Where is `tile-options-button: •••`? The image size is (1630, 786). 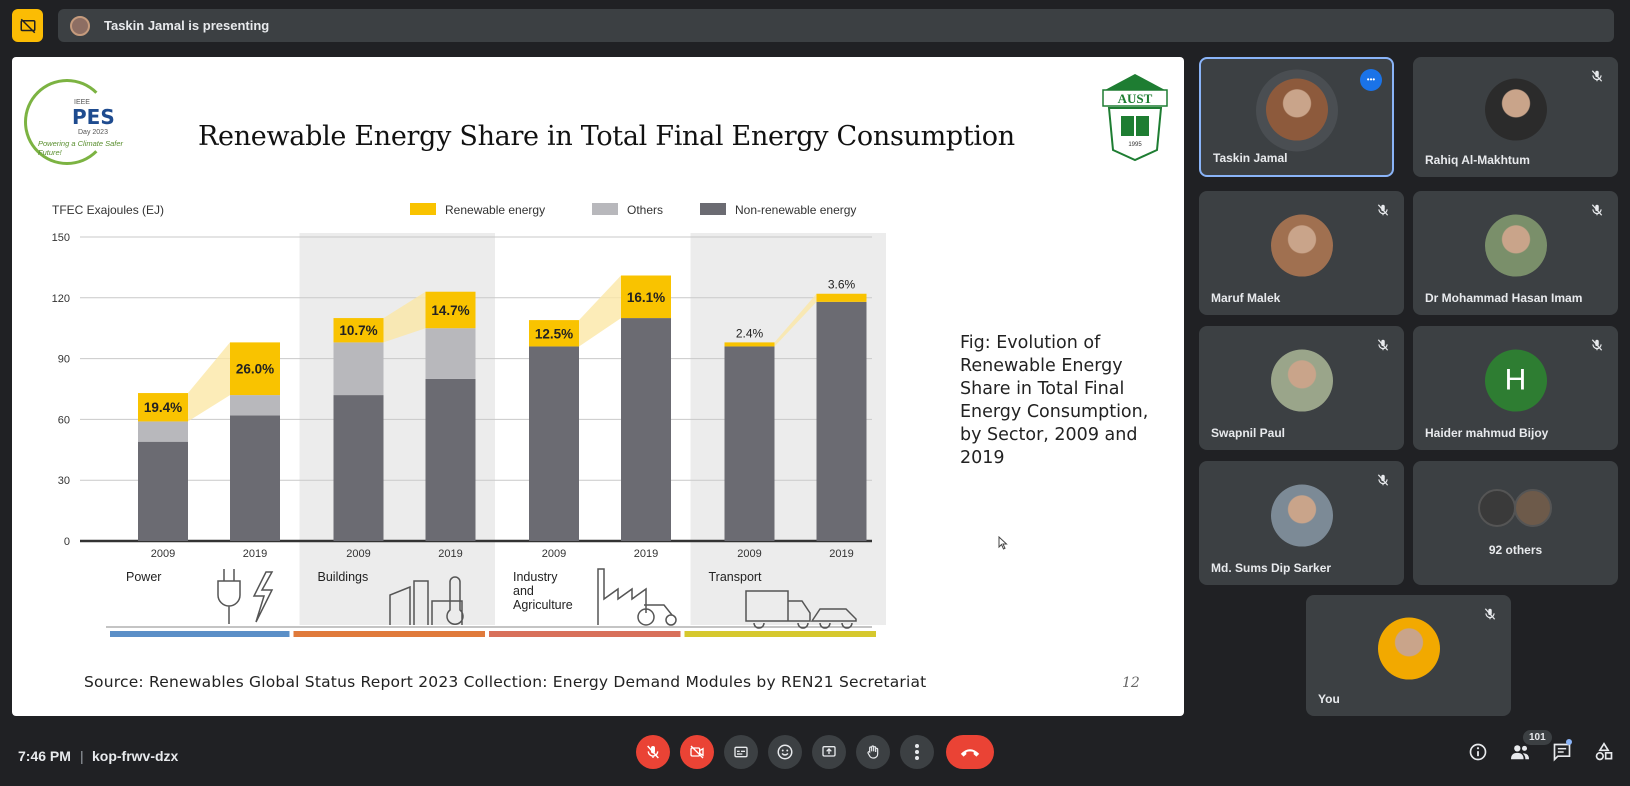 tile-options-button: ••• is located at coordinates (1371, 80).